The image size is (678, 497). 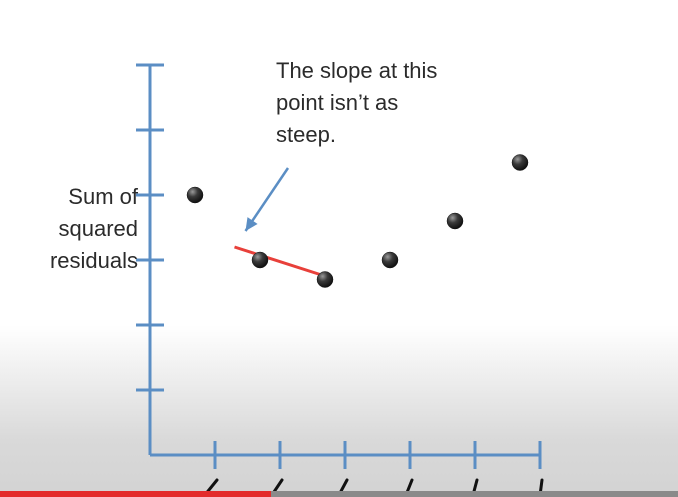 What do you see at coordinates (357, 70) in the screenshot?
I see `annotation-line-1: The slope at this` at bounding box center [357, 70].